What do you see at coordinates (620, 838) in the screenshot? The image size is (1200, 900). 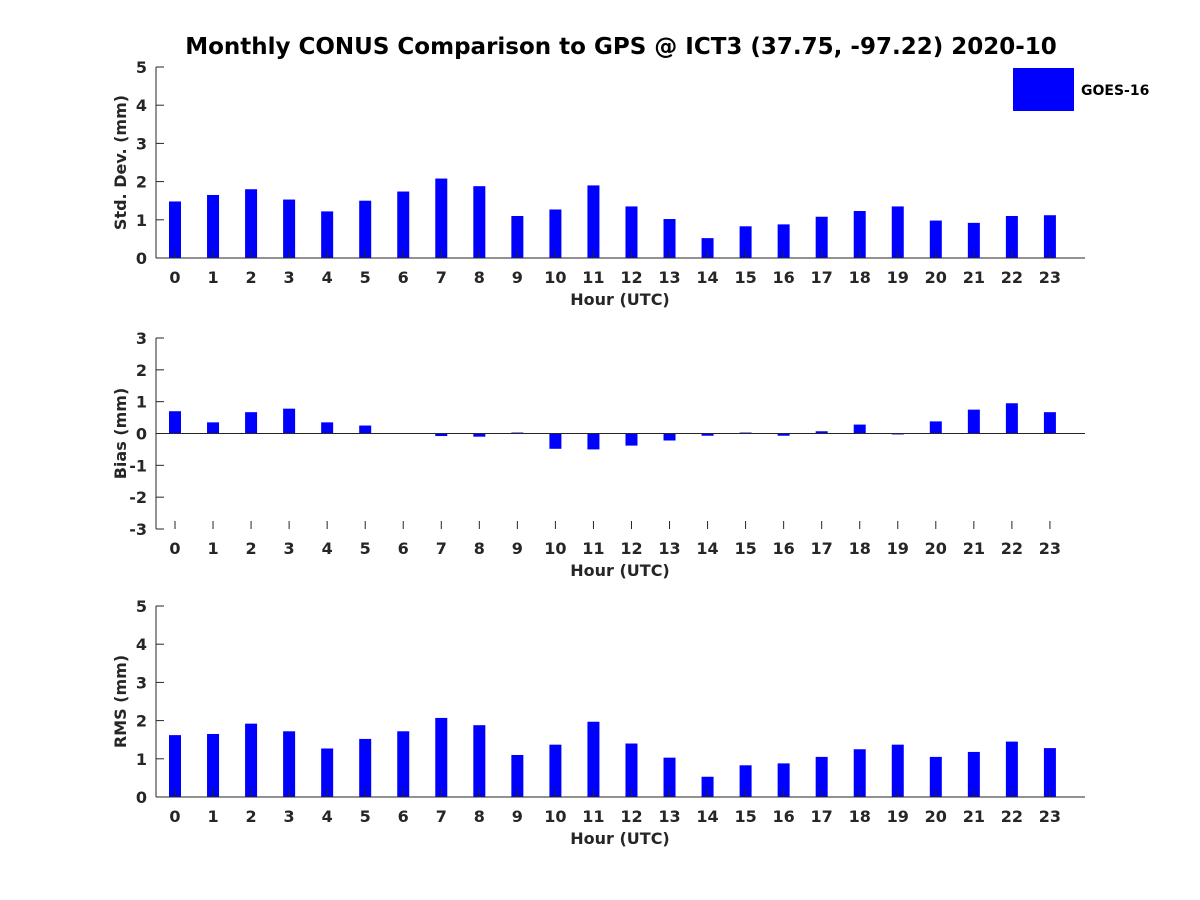 I see `x-axis-label: Hour (UTC)` at bounding box center [620, 838].